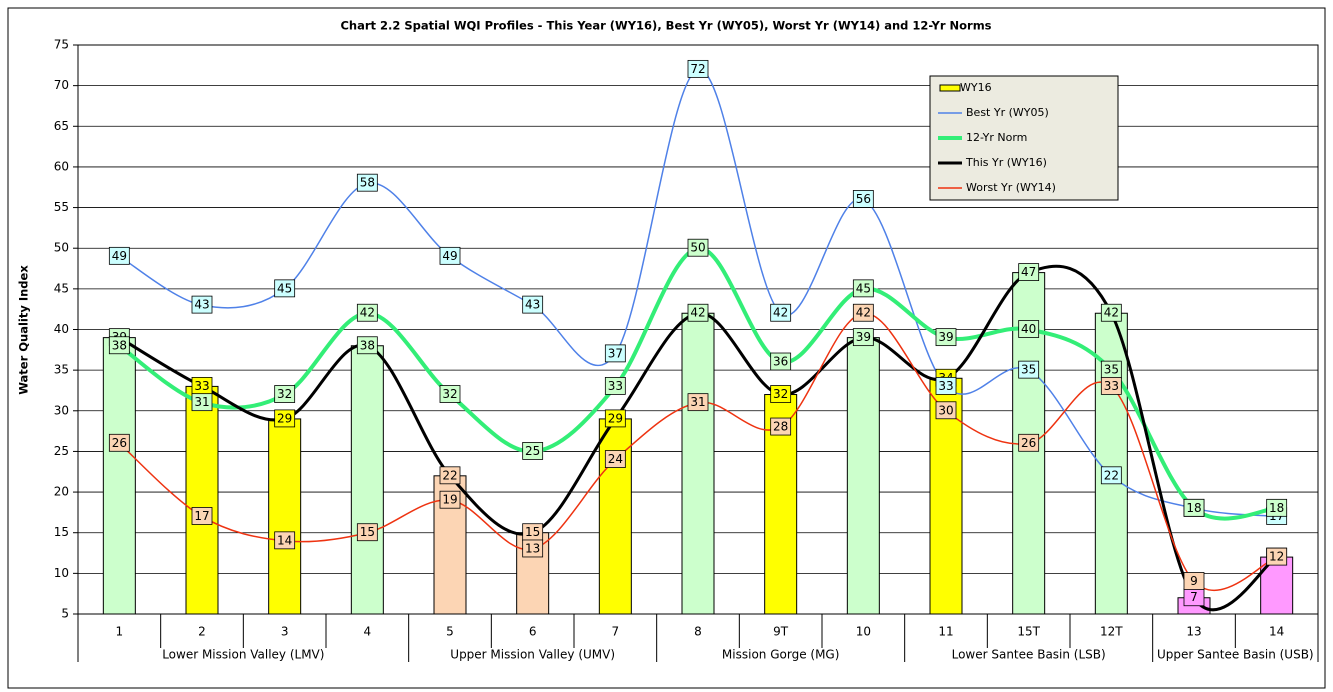  What do you see at coordinates (863, 632) in the screenshot?
I see `x-tick-label: 10` at bounding box center [863, 632].